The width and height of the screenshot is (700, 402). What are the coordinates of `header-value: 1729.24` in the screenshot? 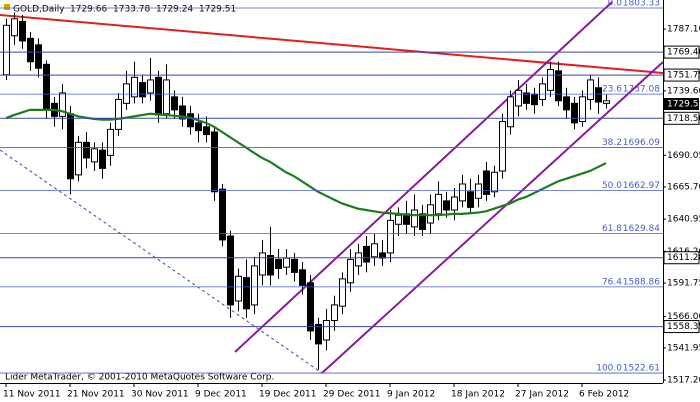 It's located at (174, 10).